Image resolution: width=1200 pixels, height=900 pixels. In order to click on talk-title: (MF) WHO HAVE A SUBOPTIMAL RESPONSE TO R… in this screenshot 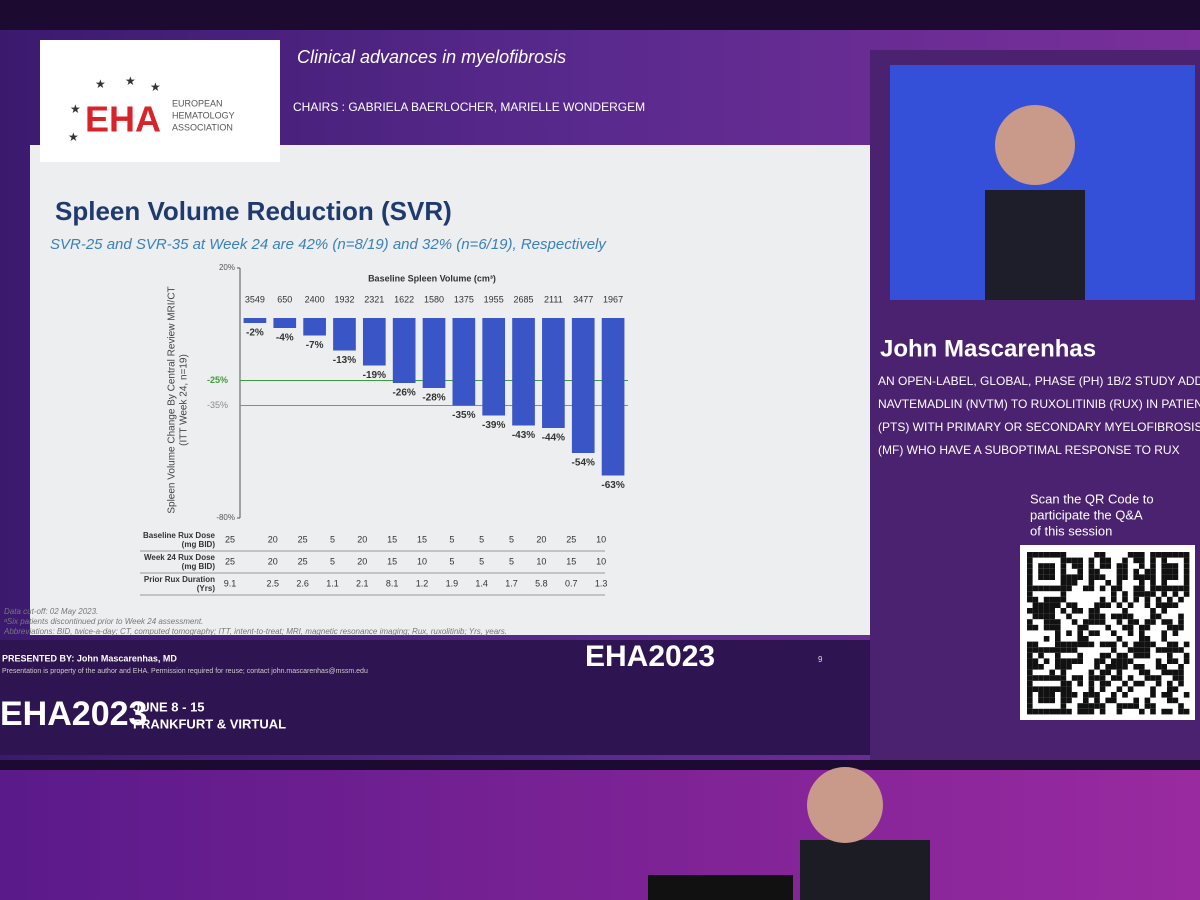, I will do `click(1029, 450)`.